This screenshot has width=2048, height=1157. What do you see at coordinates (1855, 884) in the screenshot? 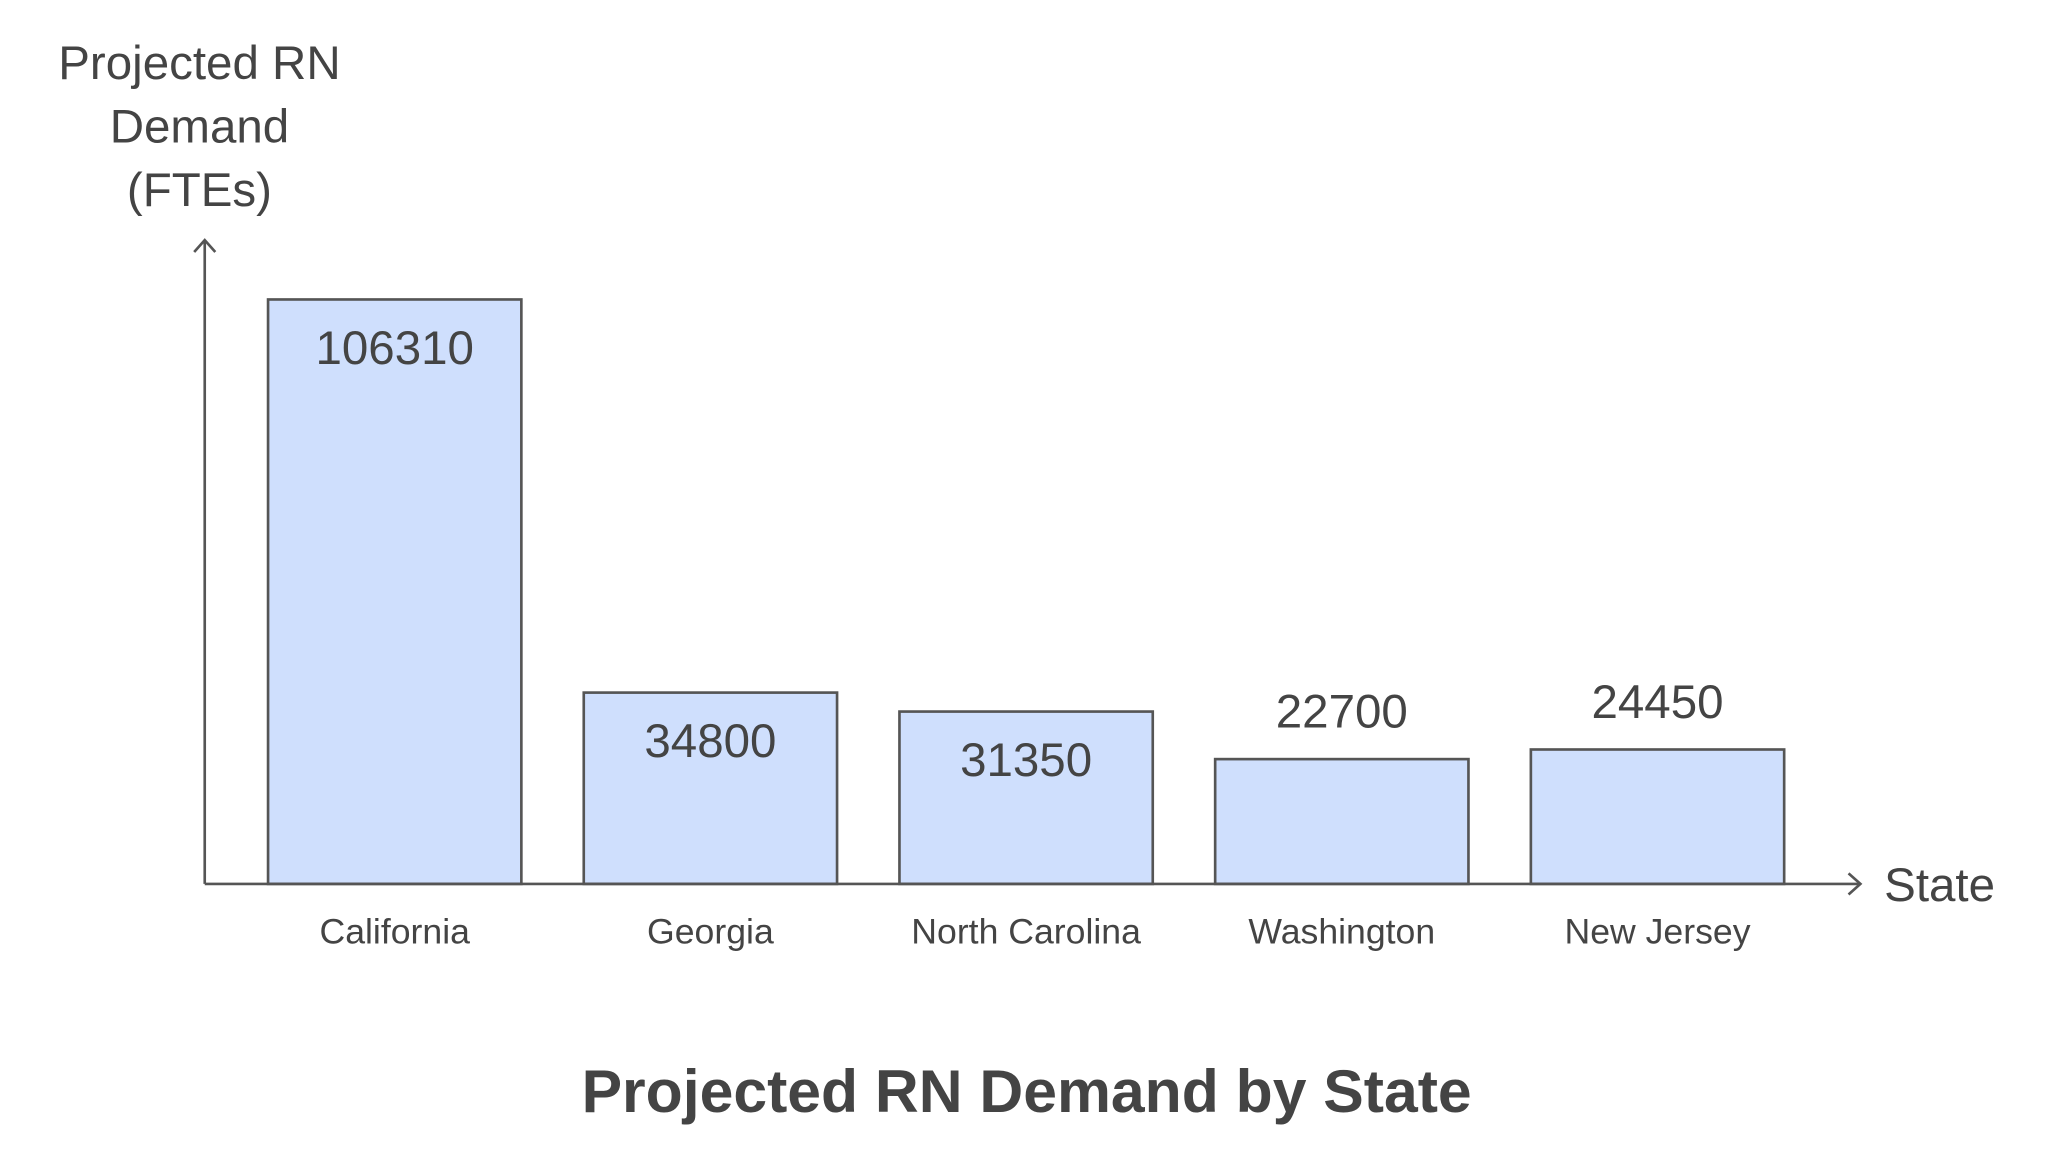
I see `x-axis-arrow-icon` at bounding box center [1855, 884].